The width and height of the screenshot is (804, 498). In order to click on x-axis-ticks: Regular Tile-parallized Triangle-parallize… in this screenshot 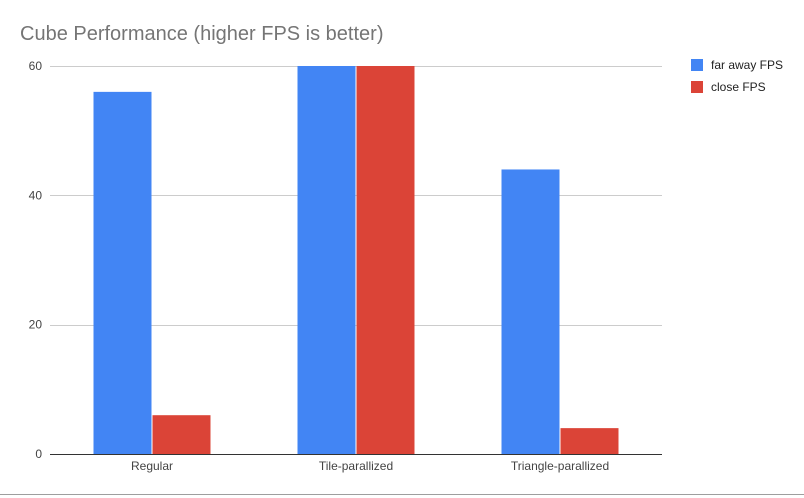, I will do `click(370, 466)`.